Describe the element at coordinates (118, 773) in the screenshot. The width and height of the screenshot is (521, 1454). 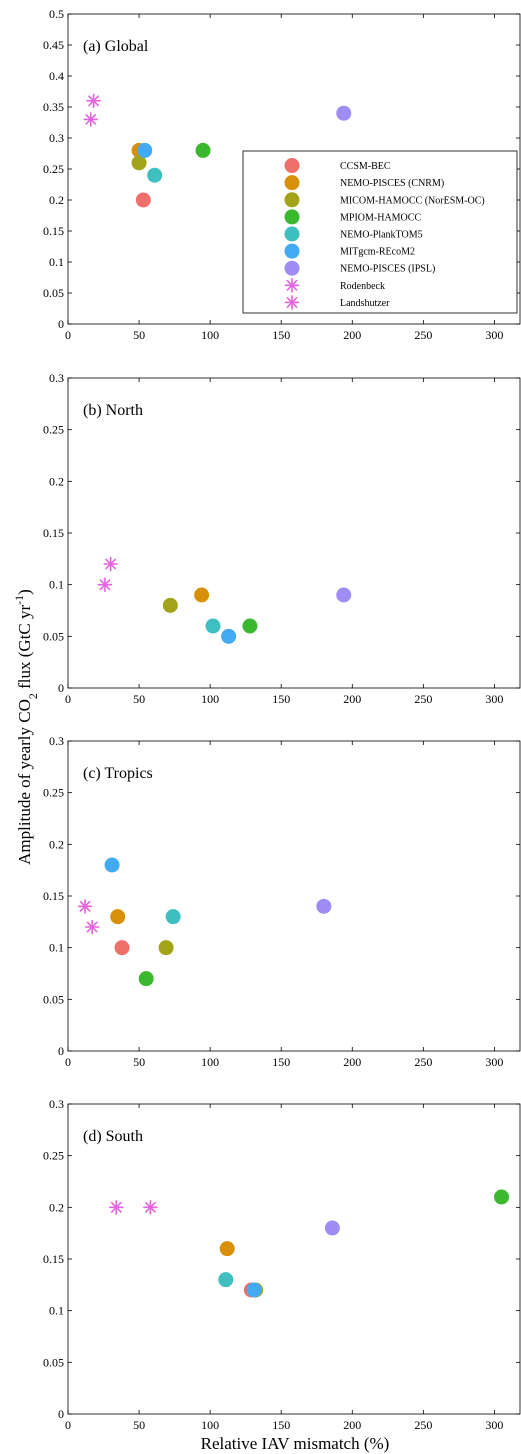
I see `panel-title: (c) Tropics` at that location.